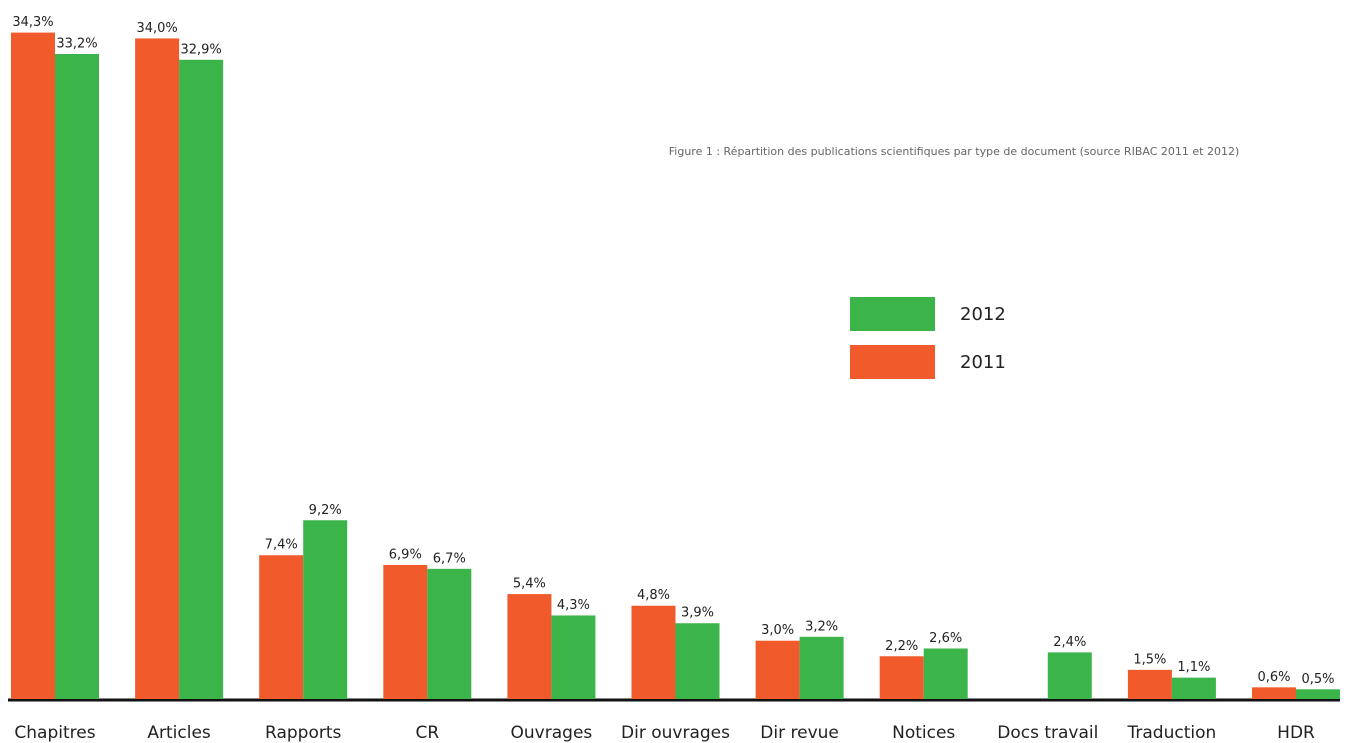 The width and height of the screenshot is (1346, 743). Describe the element at coordinates (1069, 642) in the screenshot. I see `value-label: 2,4%` at that location.